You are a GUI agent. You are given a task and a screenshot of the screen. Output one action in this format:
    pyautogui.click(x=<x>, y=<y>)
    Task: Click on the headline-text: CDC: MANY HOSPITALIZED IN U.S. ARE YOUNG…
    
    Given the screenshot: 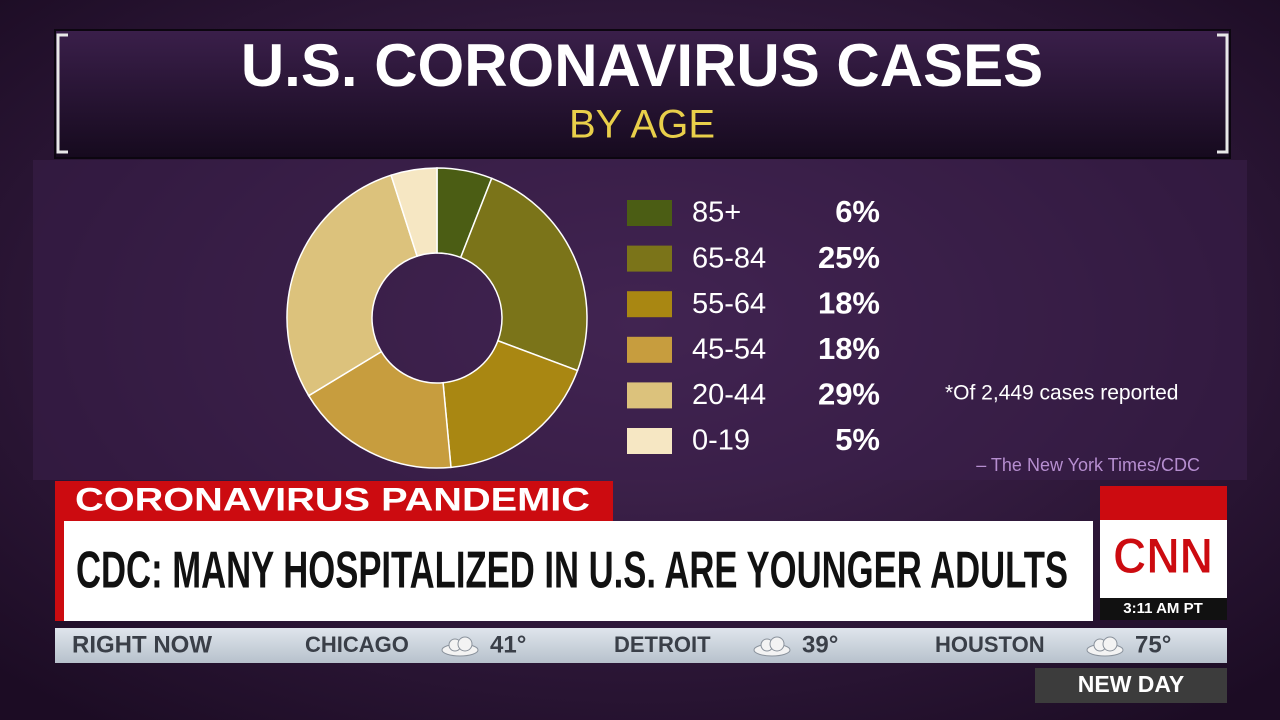 What is the action you would take?
    pyautogui.click(x=572, y=571)
    